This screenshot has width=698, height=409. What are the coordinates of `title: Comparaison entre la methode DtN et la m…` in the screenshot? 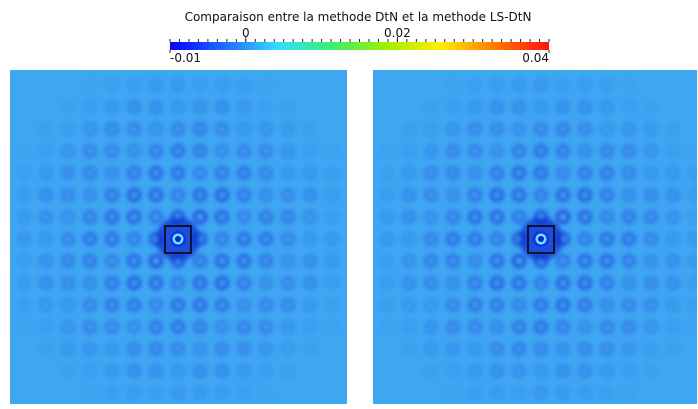 It's located at (358, 17).